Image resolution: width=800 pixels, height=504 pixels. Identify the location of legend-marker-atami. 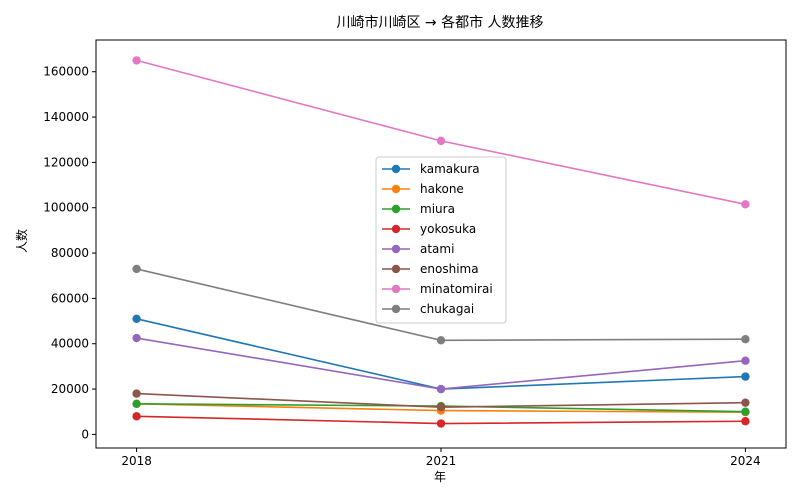
(396, 249).